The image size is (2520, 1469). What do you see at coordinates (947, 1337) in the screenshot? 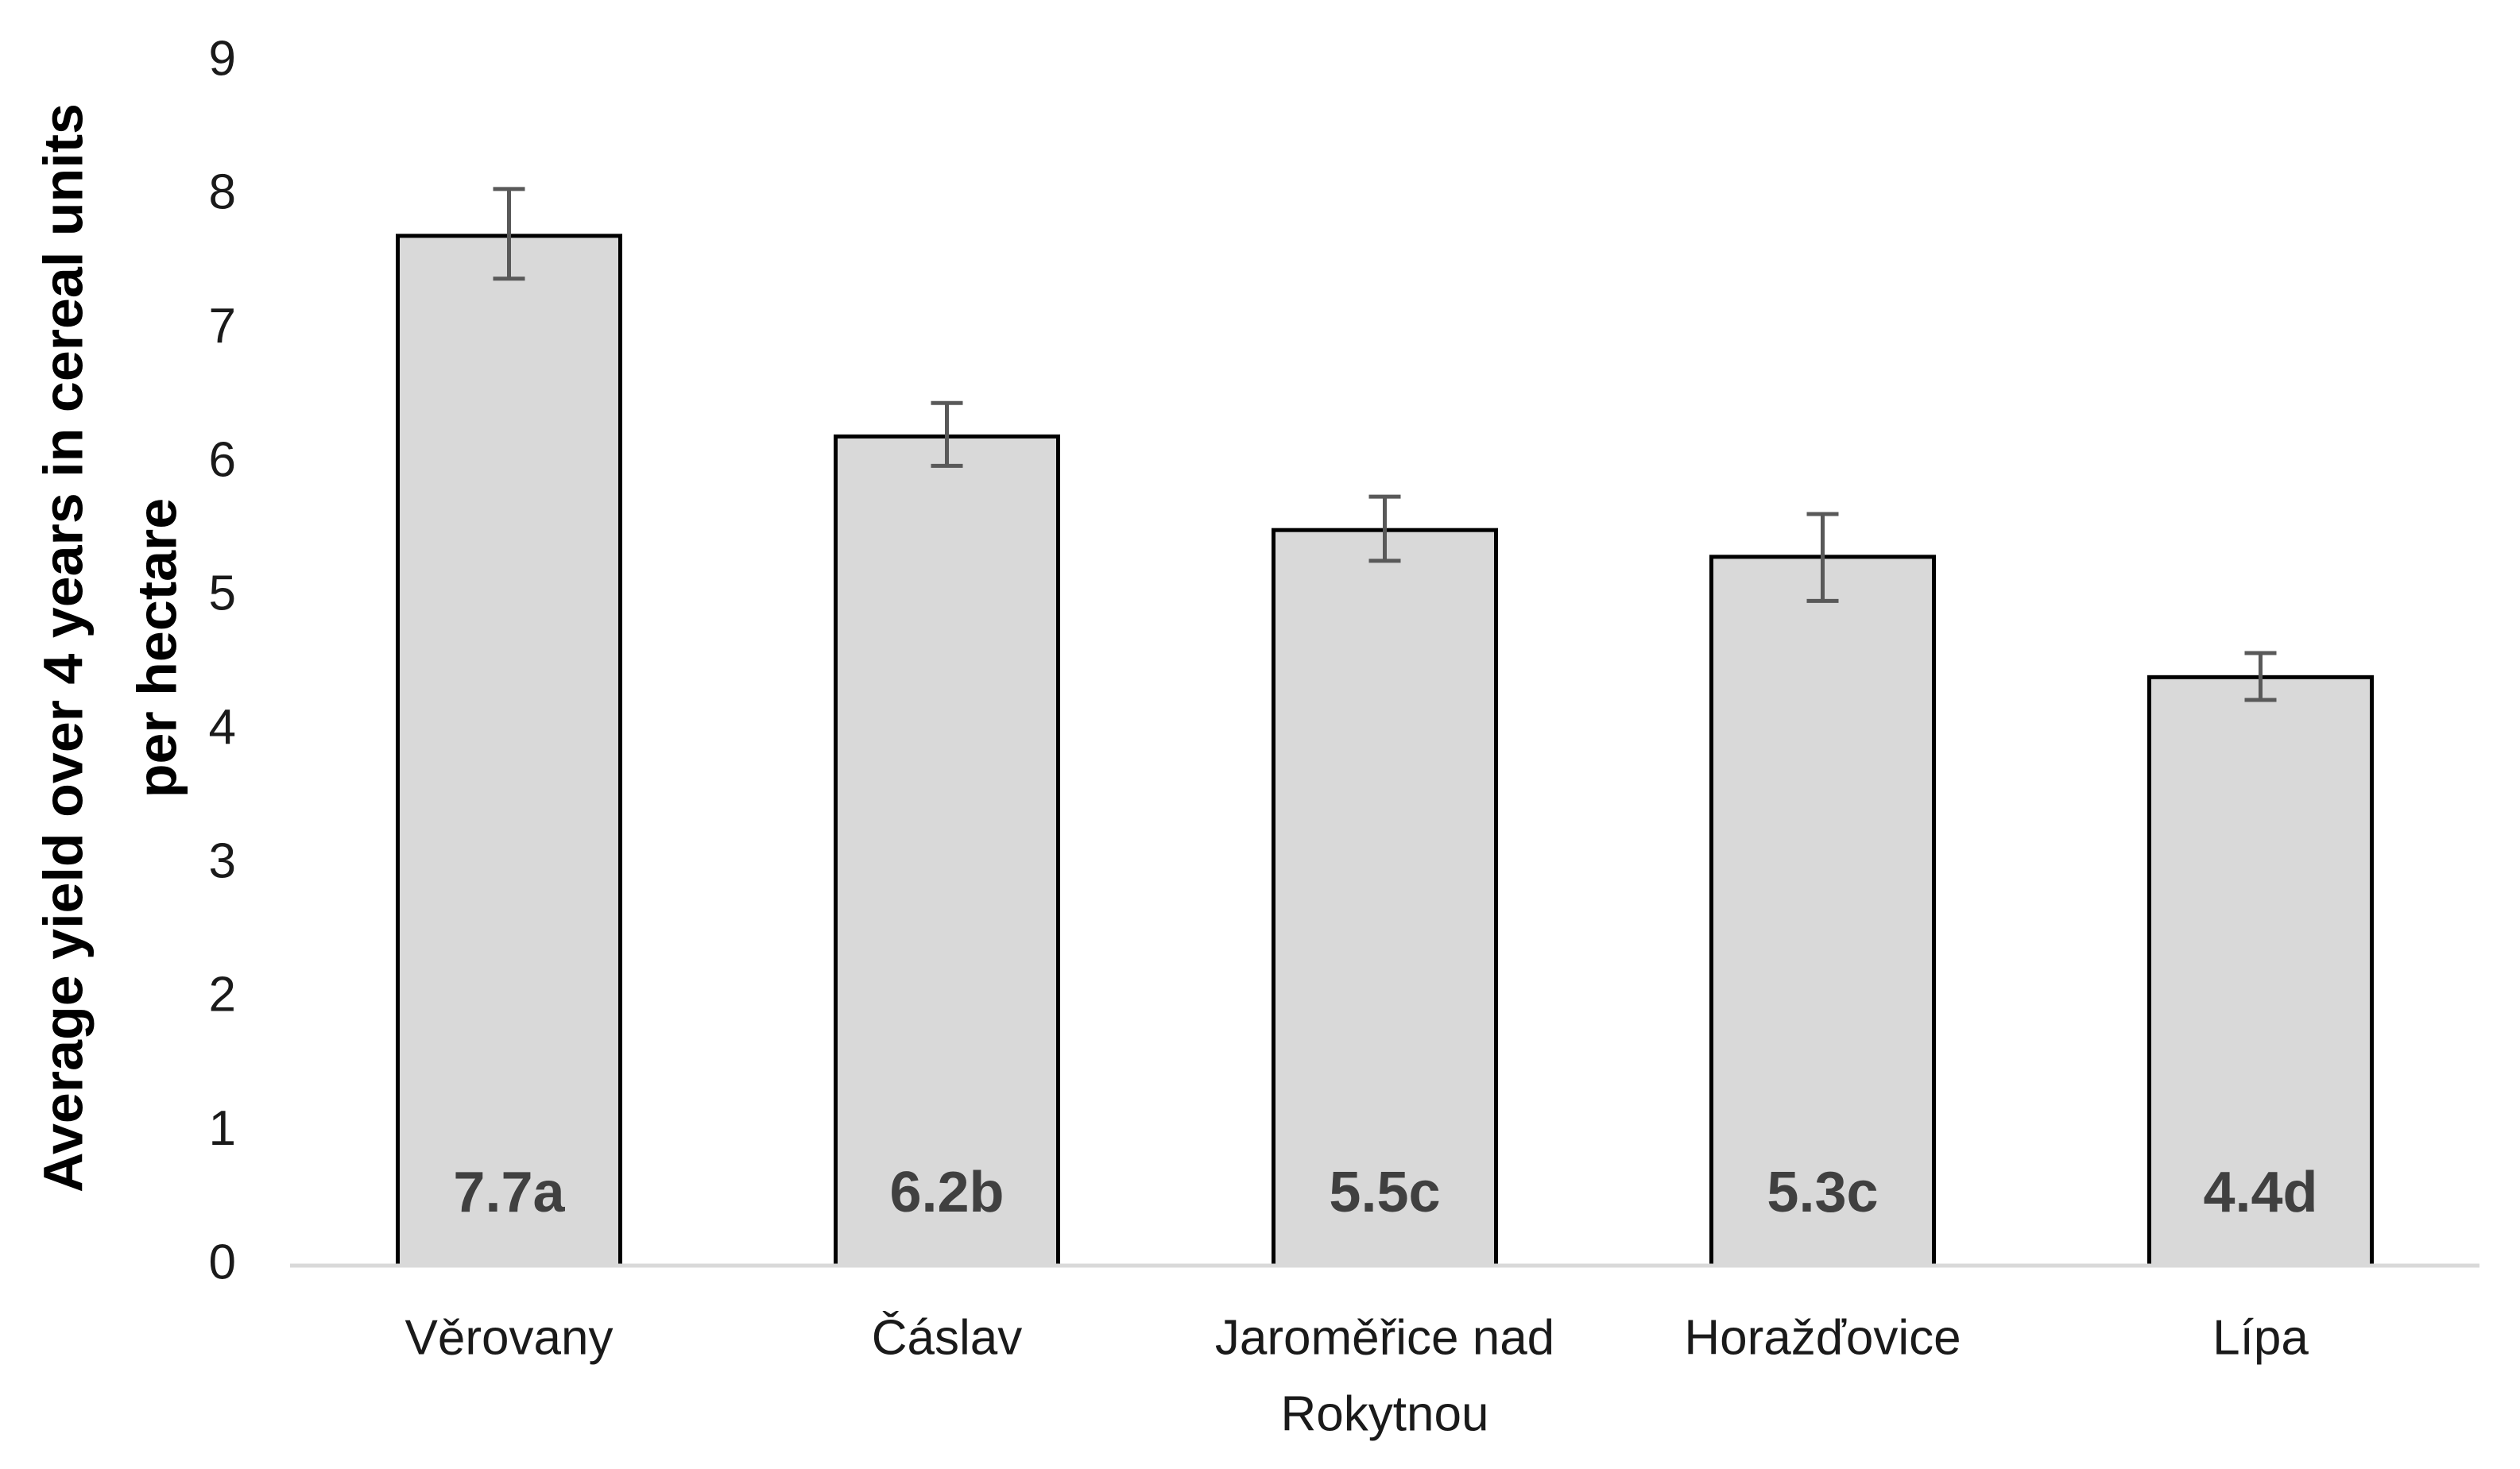
I see `x-category-label: Čáslav` at bounding box center [947, 1337].